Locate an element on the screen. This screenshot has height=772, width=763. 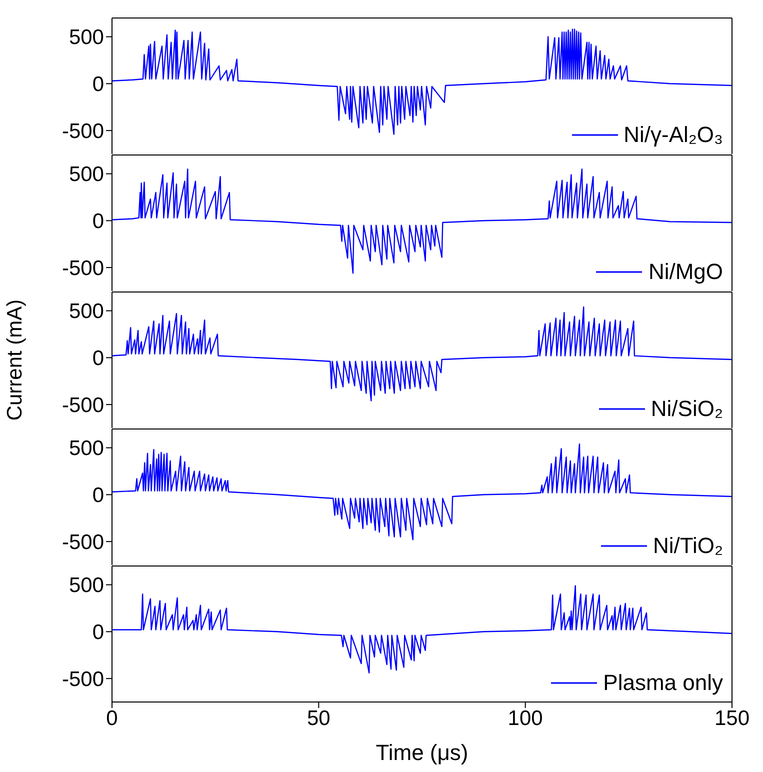
x-tick-label: 50 is located at coordinates (318, 718).